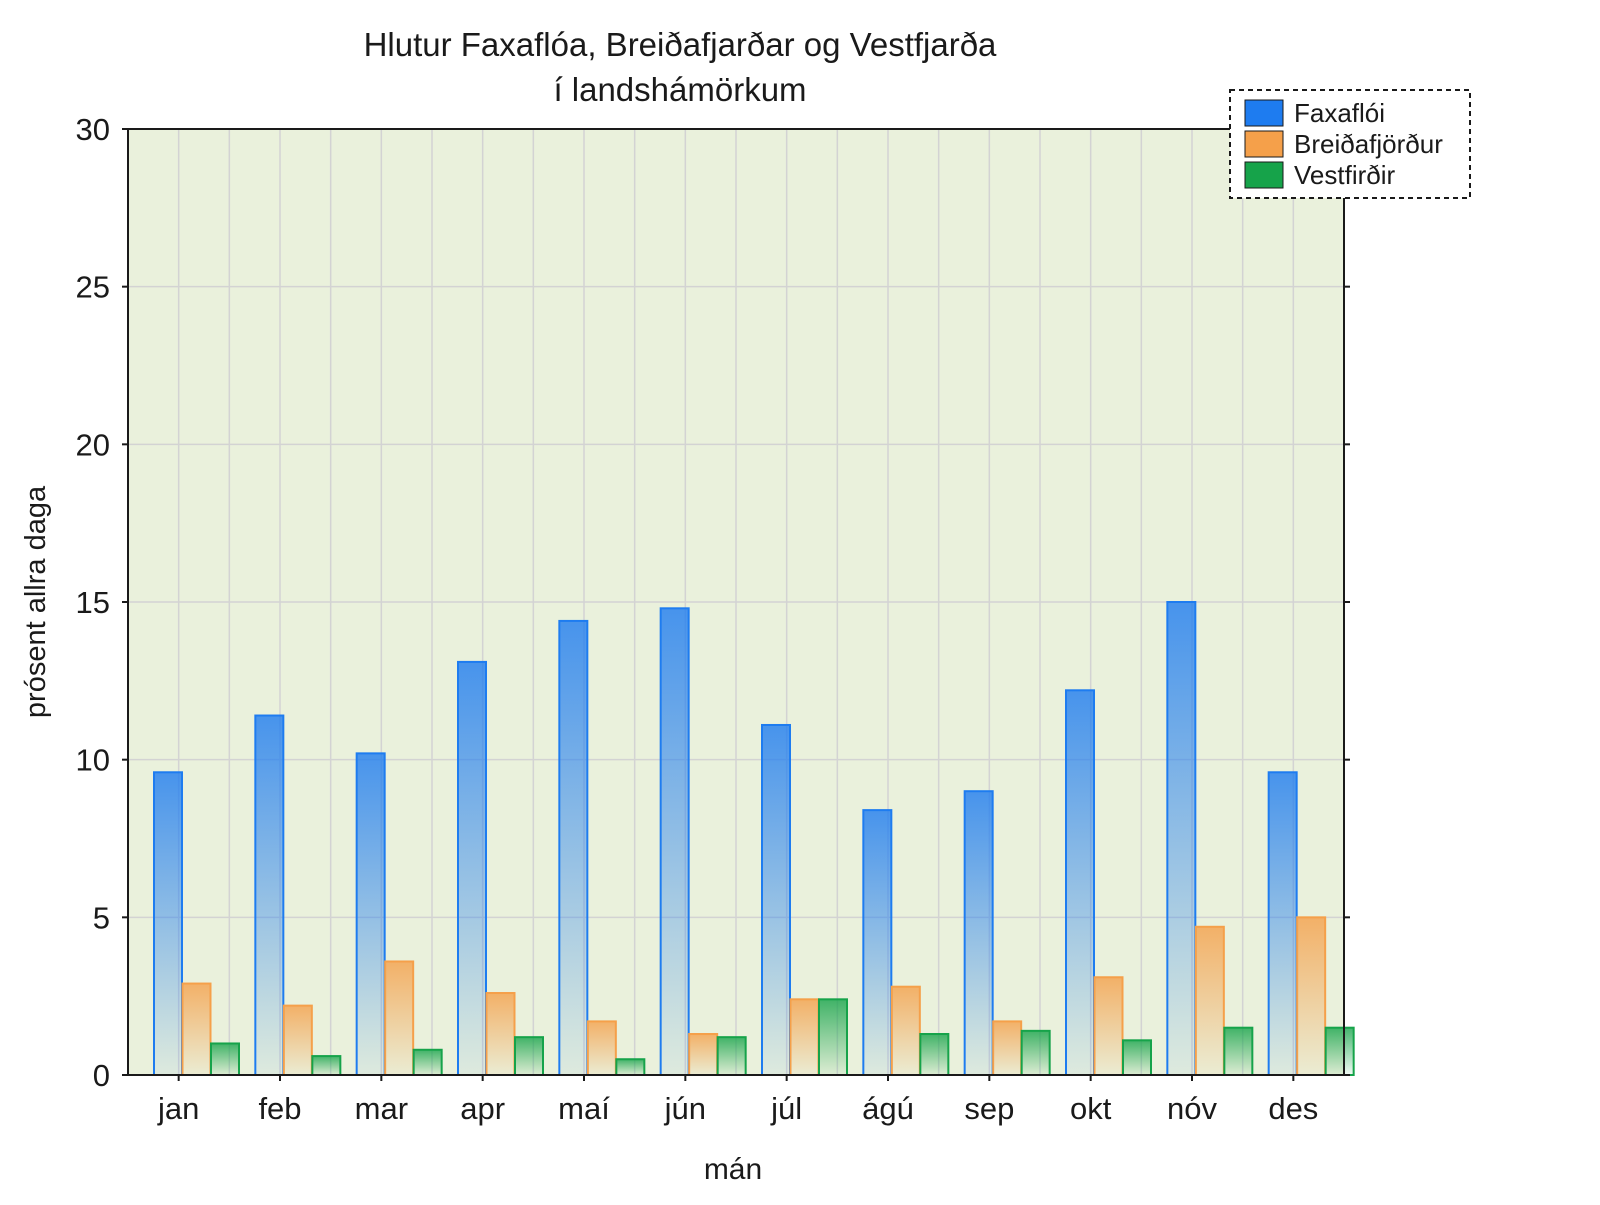 This screenshot has width=1600, height=1205. Describe the element at coordinates (326, 1065) in the screenshot. I see `bar-Vestfirðir-feb` at that location.